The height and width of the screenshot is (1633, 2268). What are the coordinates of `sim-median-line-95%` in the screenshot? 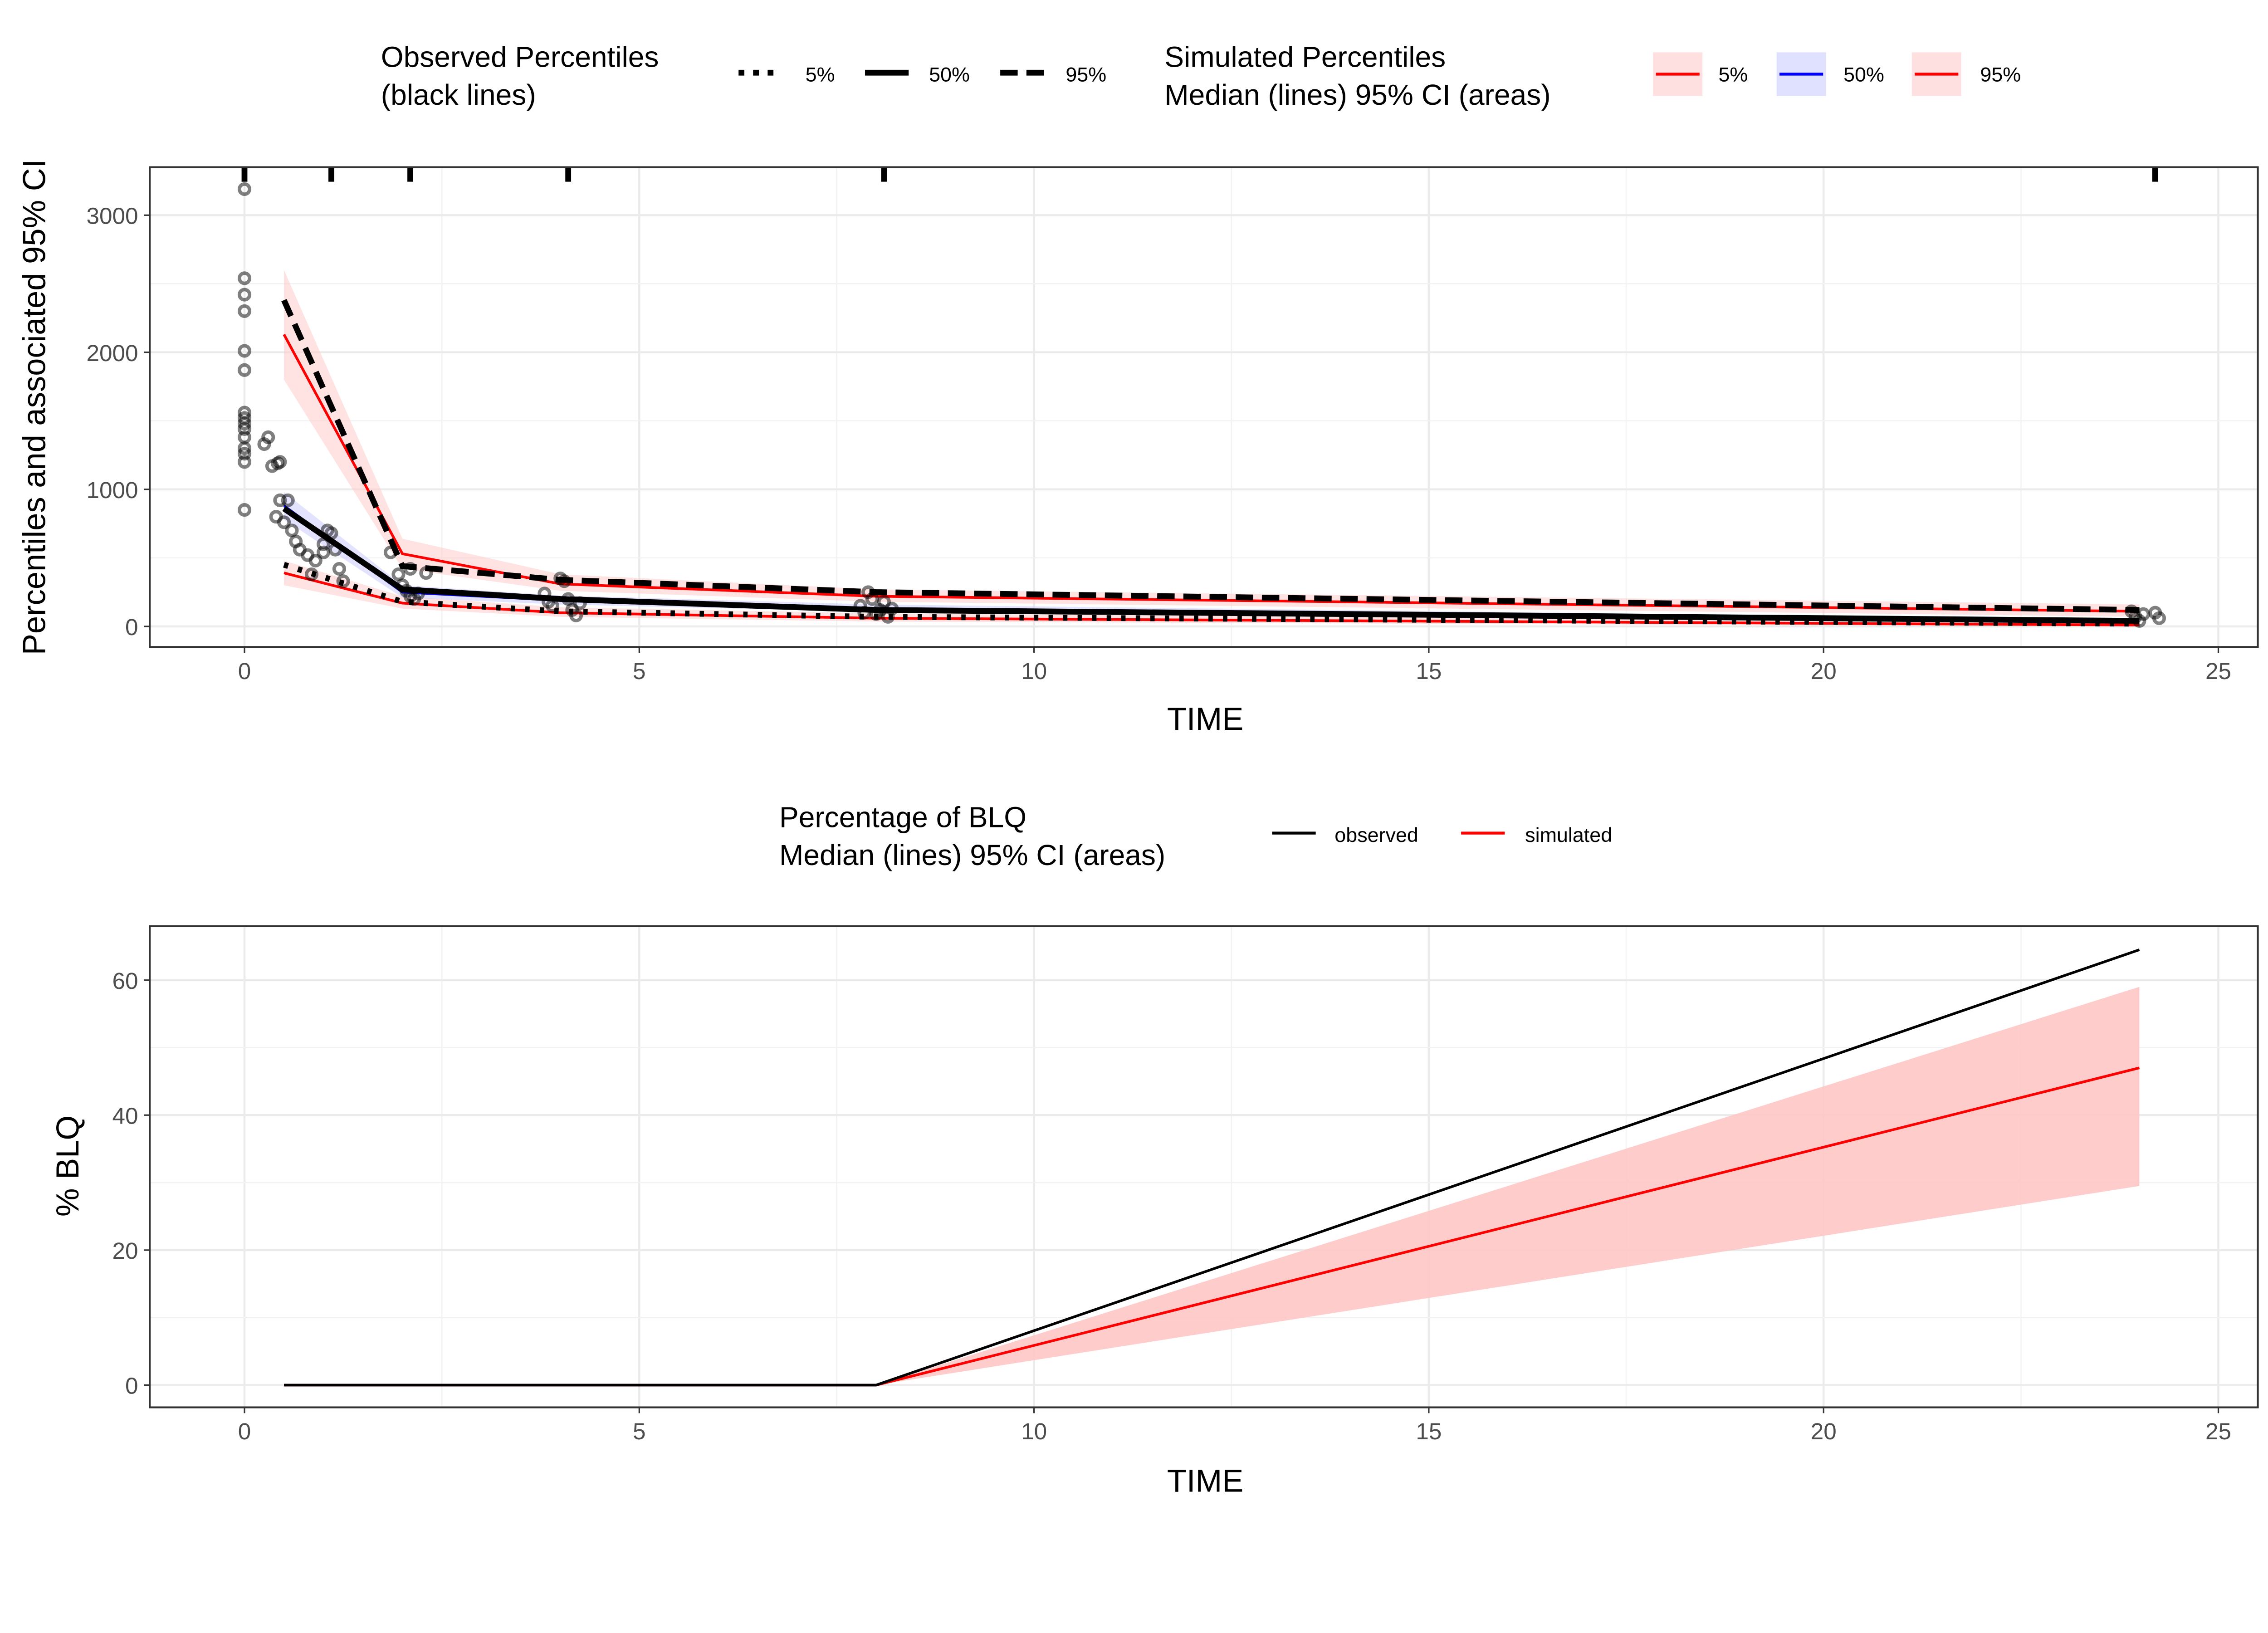 It's located at (1212, 473).